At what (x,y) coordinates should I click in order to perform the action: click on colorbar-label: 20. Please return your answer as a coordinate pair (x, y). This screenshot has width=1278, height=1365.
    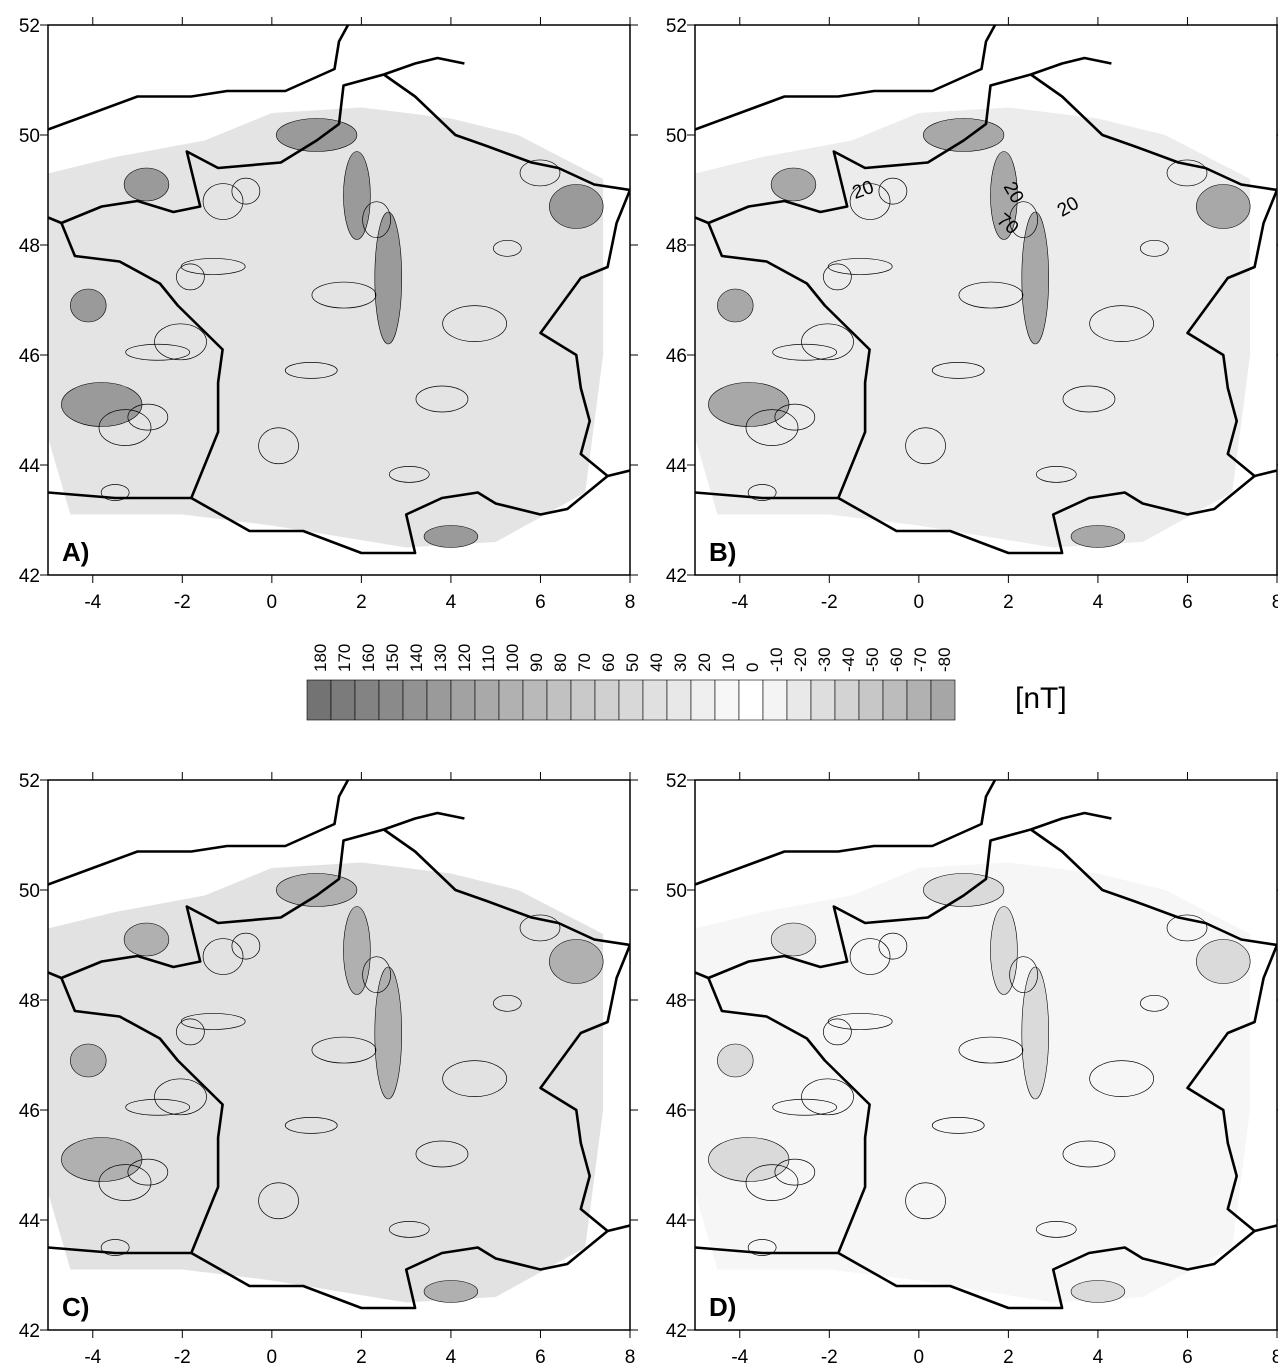
    Looking at the image, I should click on (704, 662).